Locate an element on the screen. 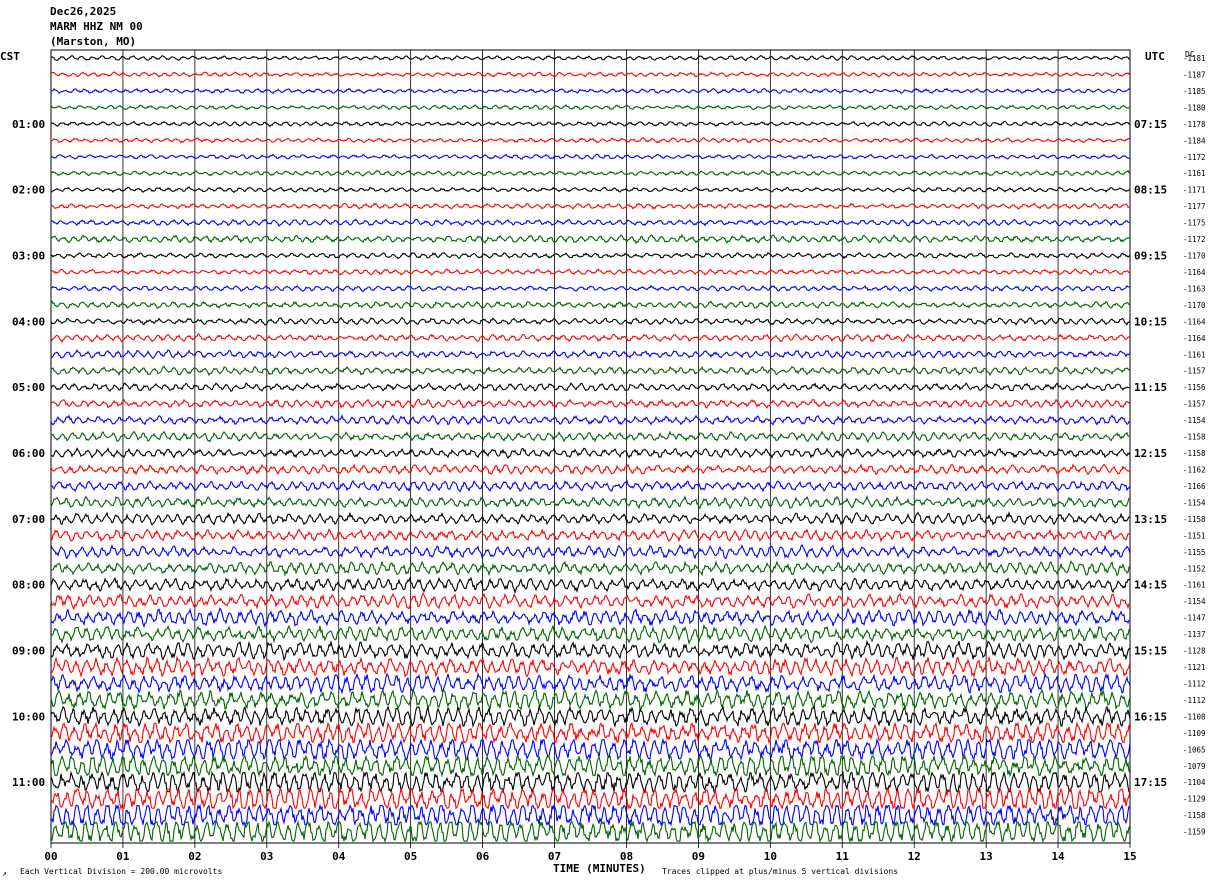 This screenshot has width=1210, height=886. right-hour-label: 08:15 is located at coordinates (1150, 190).